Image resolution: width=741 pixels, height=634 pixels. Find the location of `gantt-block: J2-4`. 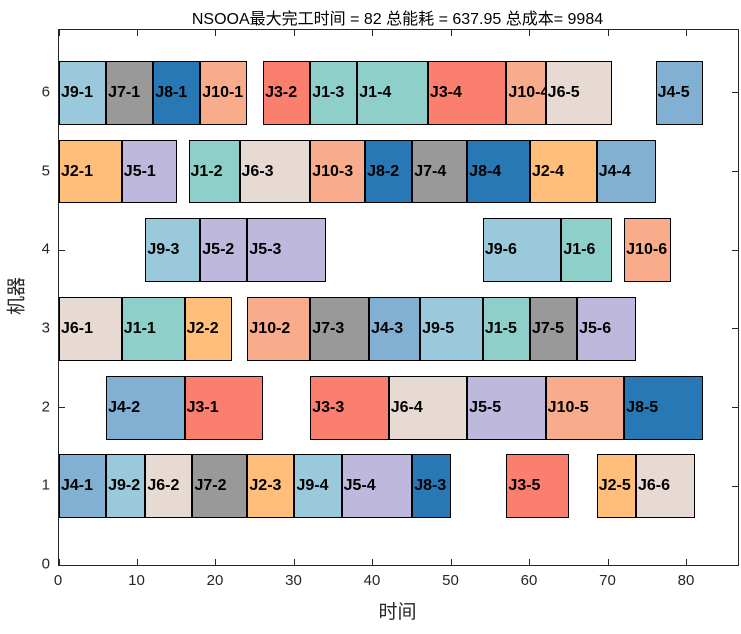

gantt-block: J2-4 is located at coordinates (563, 171).